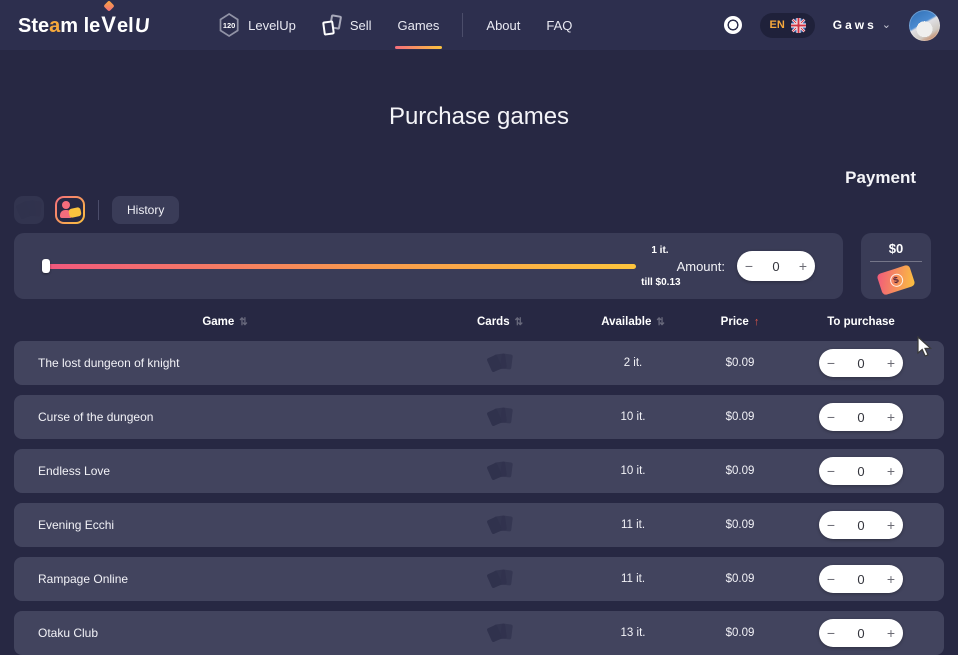  Describe the element at coordinates (146, 210) in the screenshot. I see `history-button: History` at that location.